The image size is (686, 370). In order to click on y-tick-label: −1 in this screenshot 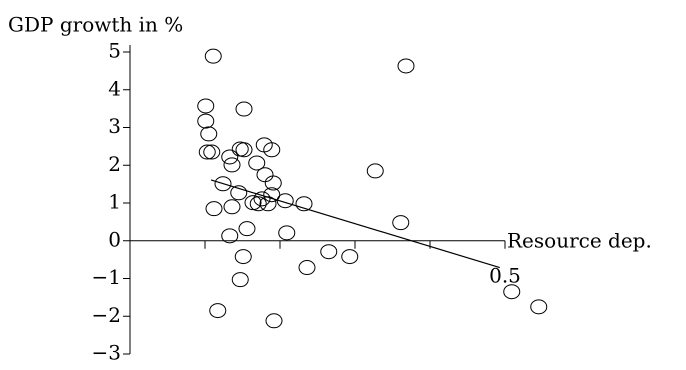, I will do `click(106, 277)`.